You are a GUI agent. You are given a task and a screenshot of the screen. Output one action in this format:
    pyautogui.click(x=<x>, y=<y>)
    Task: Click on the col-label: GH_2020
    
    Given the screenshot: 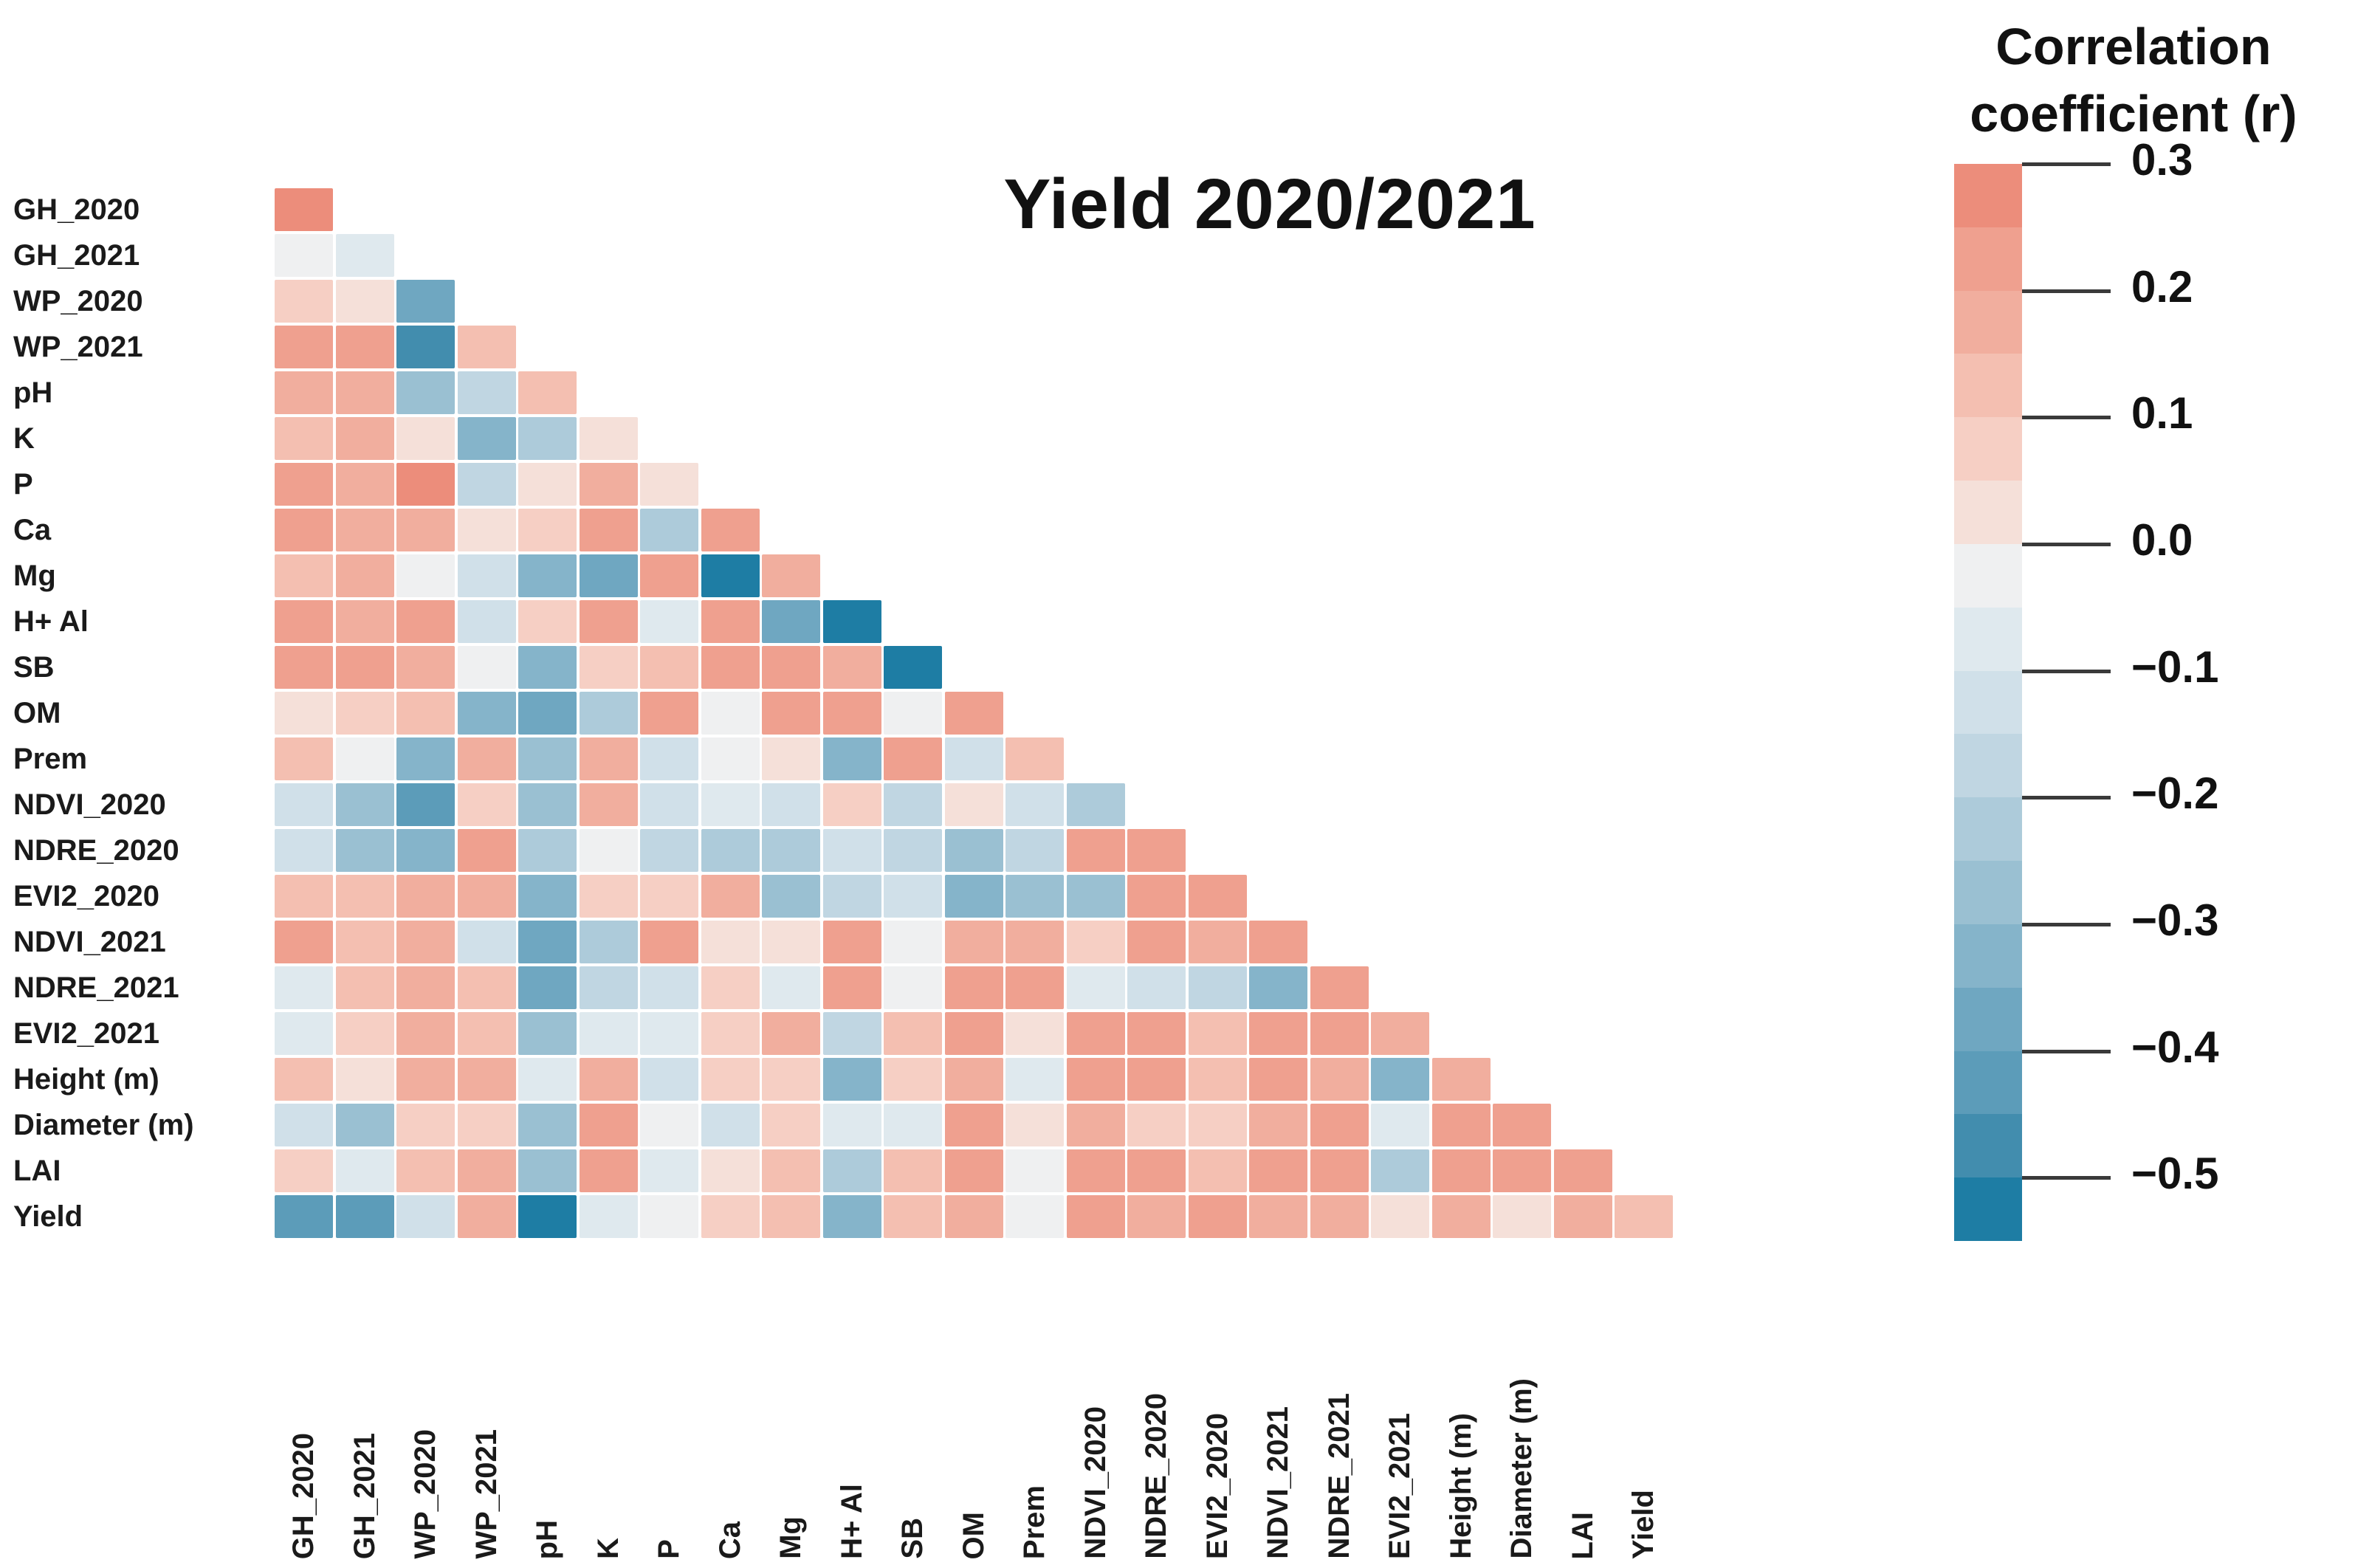 What is the action you would take?
    pyautogui.click(x=303, y=1495)
    